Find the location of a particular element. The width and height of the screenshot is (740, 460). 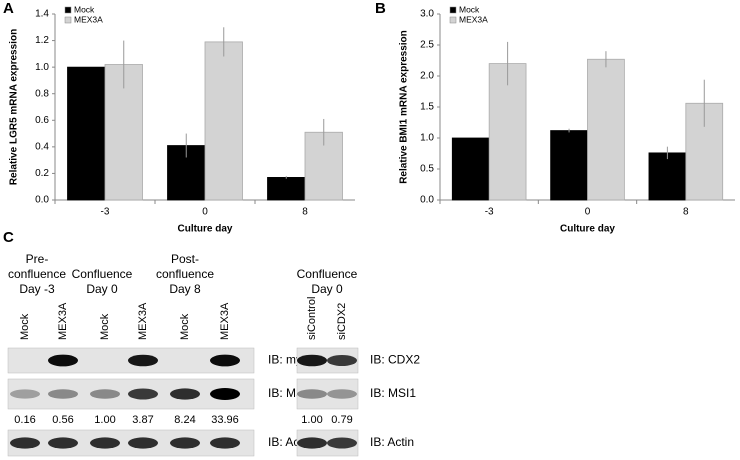

group-header: Post- is located at coordinates (185, 259).